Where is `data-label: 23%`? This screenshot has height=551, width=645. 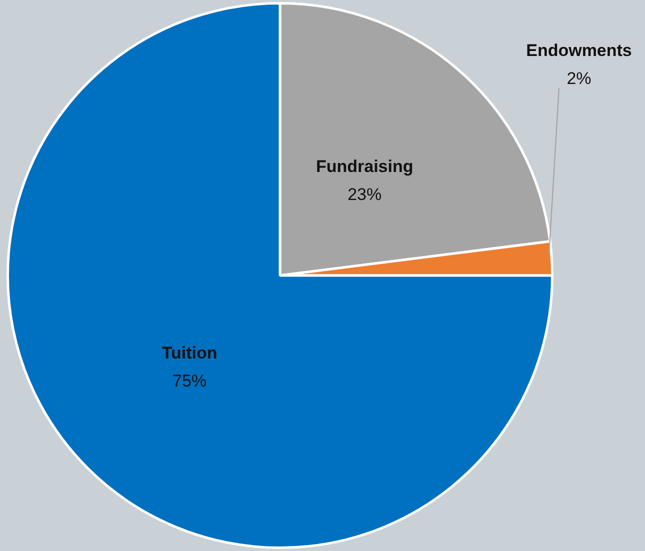
data-label: 23% is located at coordinates (365, 194).